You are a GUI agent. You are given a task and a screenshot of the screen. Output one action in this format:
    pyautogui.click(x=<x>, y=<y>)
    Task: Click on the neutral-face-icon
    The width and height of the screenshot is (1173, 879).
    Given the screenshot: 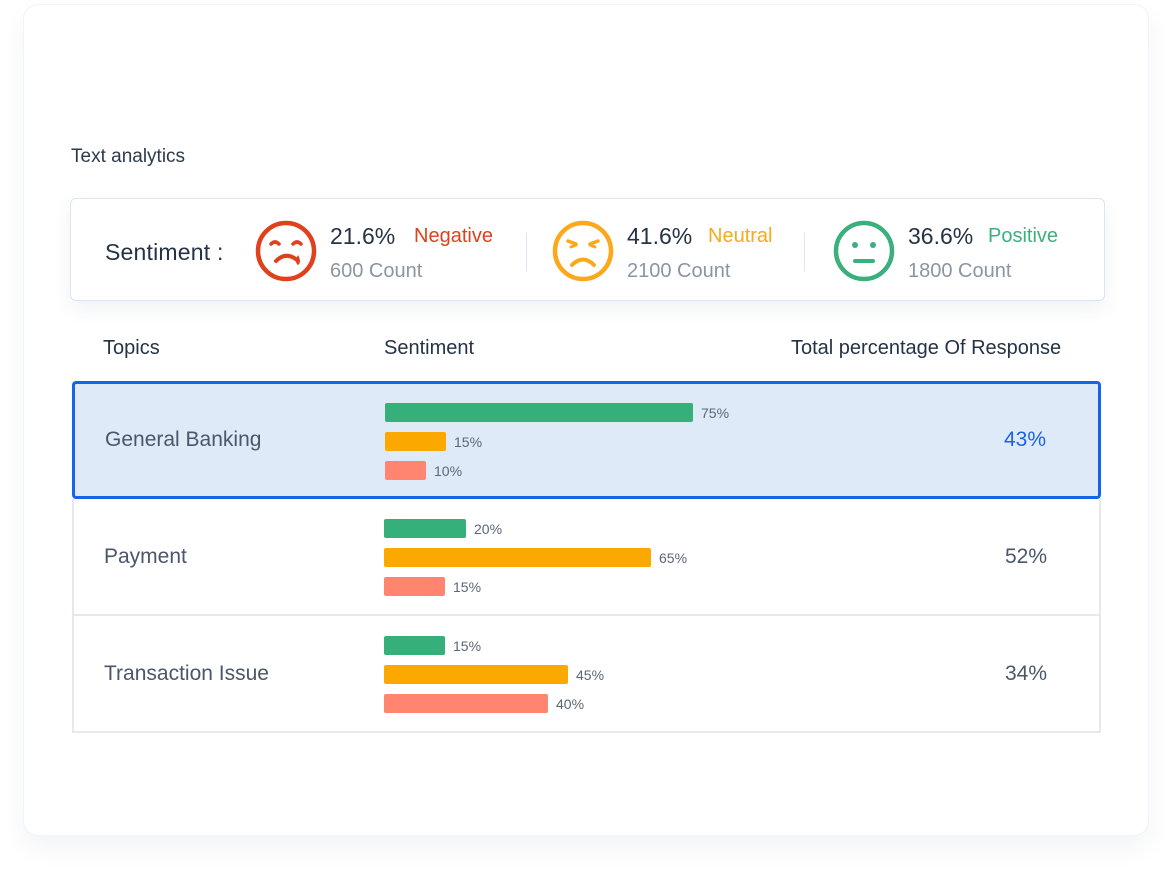 What is the action you would take?
    pyautogui.click(x=864, y=251)
    